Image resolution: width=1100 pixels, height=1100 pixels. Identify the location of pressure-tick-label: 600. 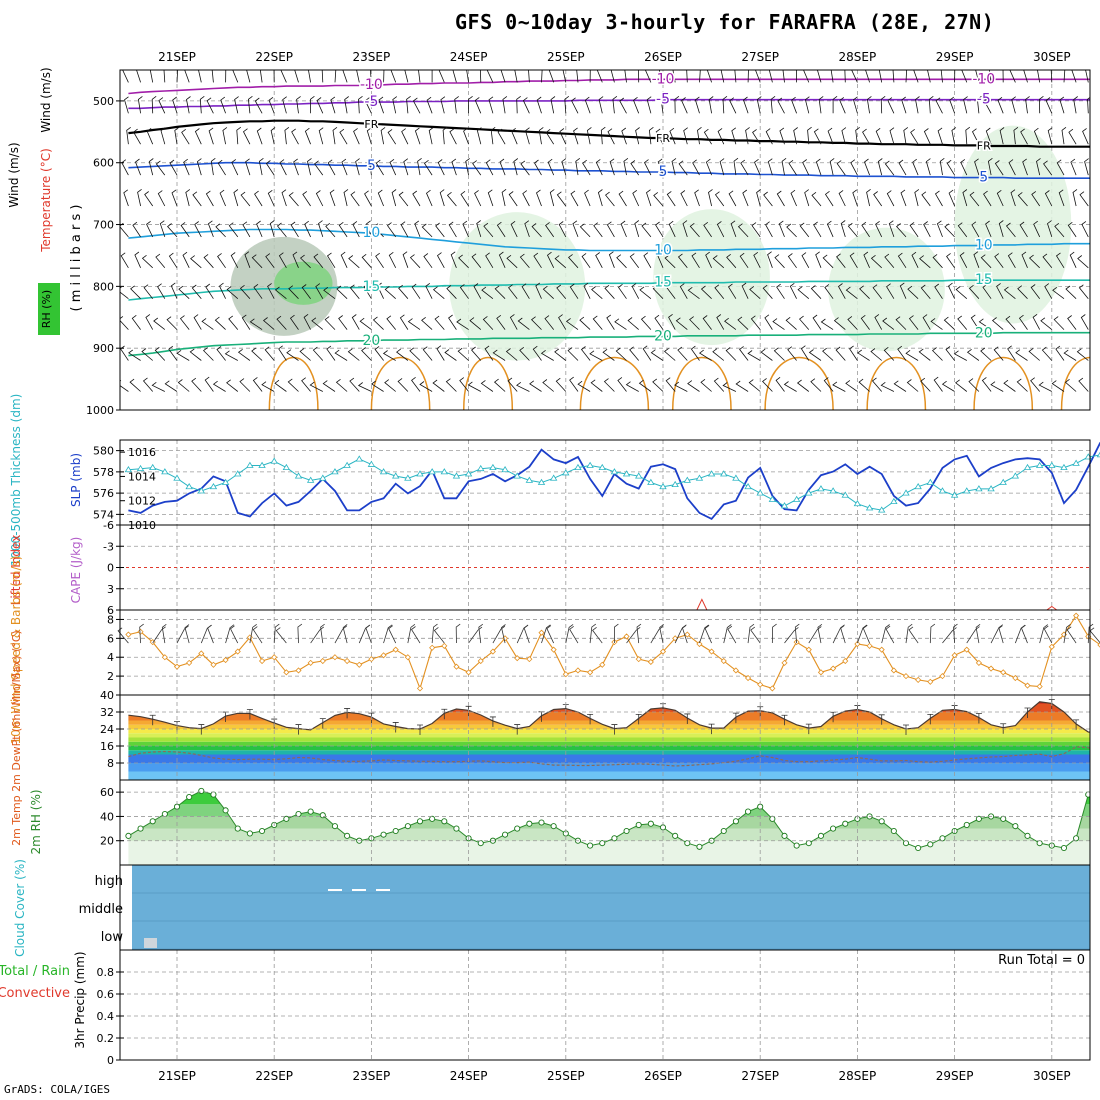
(103, 163).